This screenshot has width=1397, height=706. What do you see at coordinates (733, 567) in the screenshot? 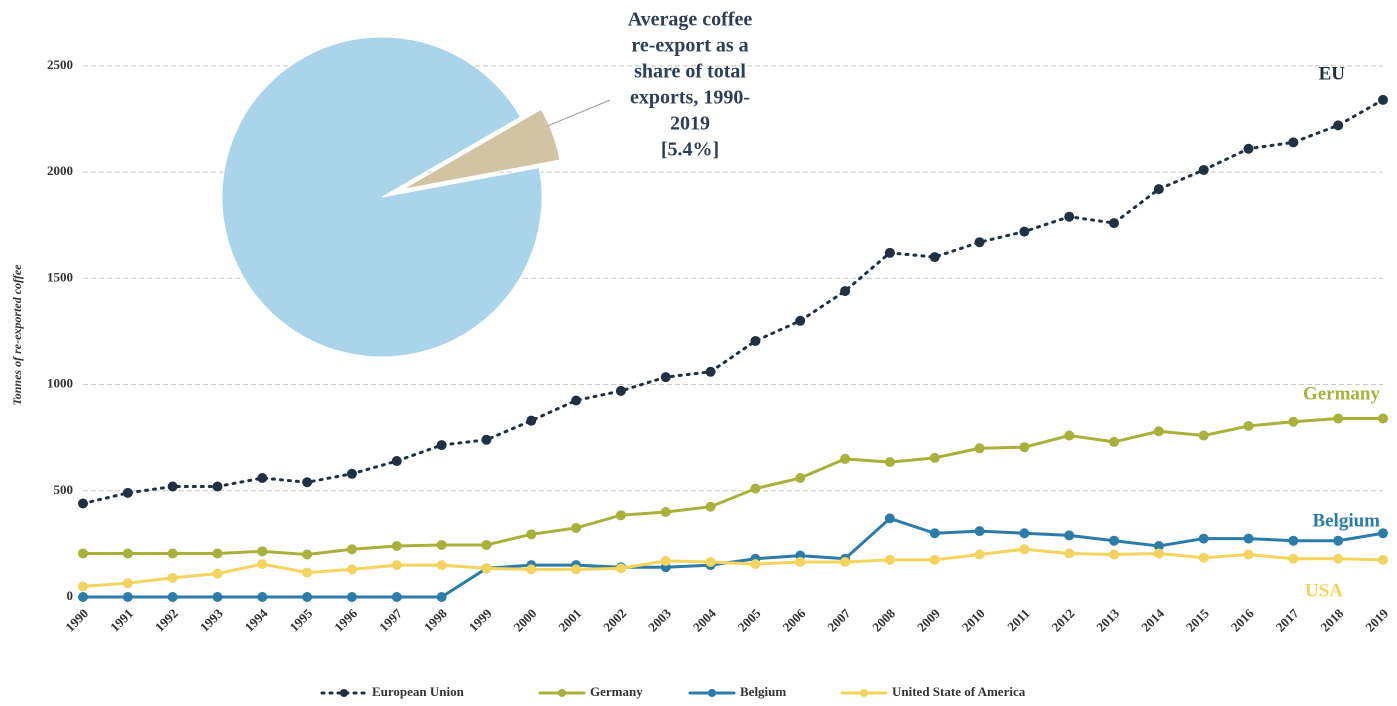
I see `series-line` at bounding box center [733, 567].